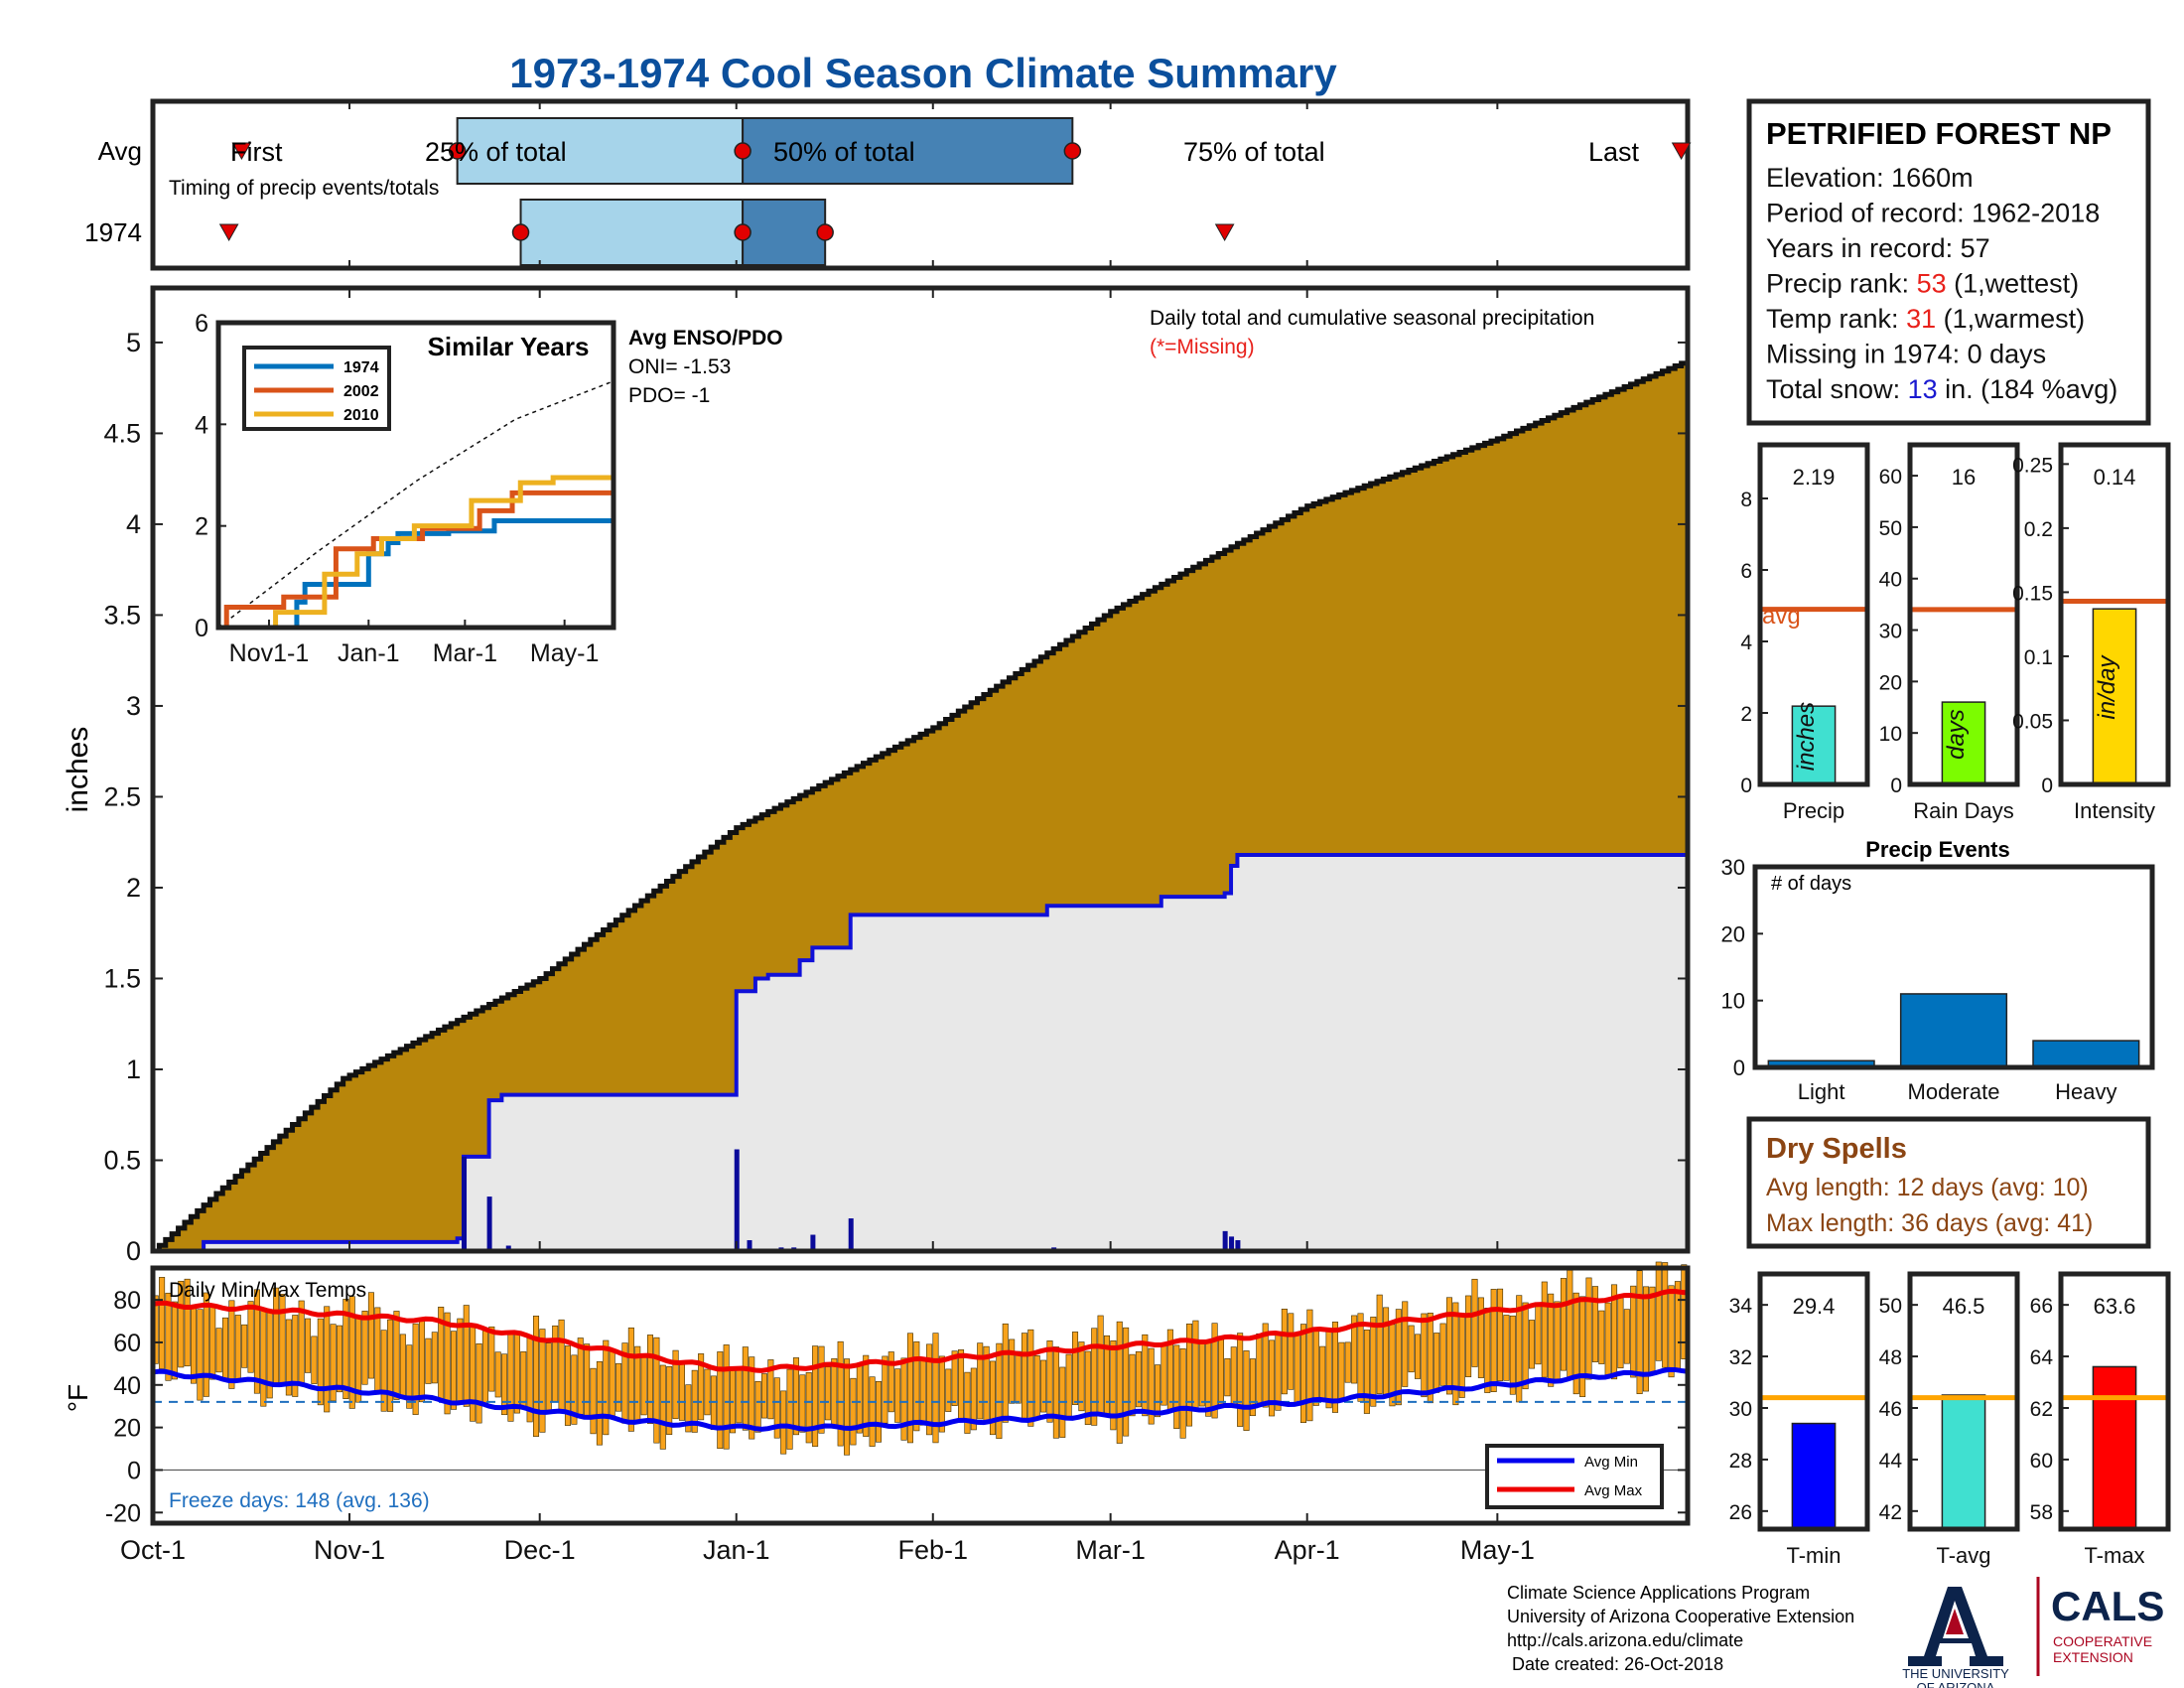 The image size is (2184, 1688). Describe the element at coordinates (1681, 151) in the screenshot. I see `avg-last-triangle` at that location.